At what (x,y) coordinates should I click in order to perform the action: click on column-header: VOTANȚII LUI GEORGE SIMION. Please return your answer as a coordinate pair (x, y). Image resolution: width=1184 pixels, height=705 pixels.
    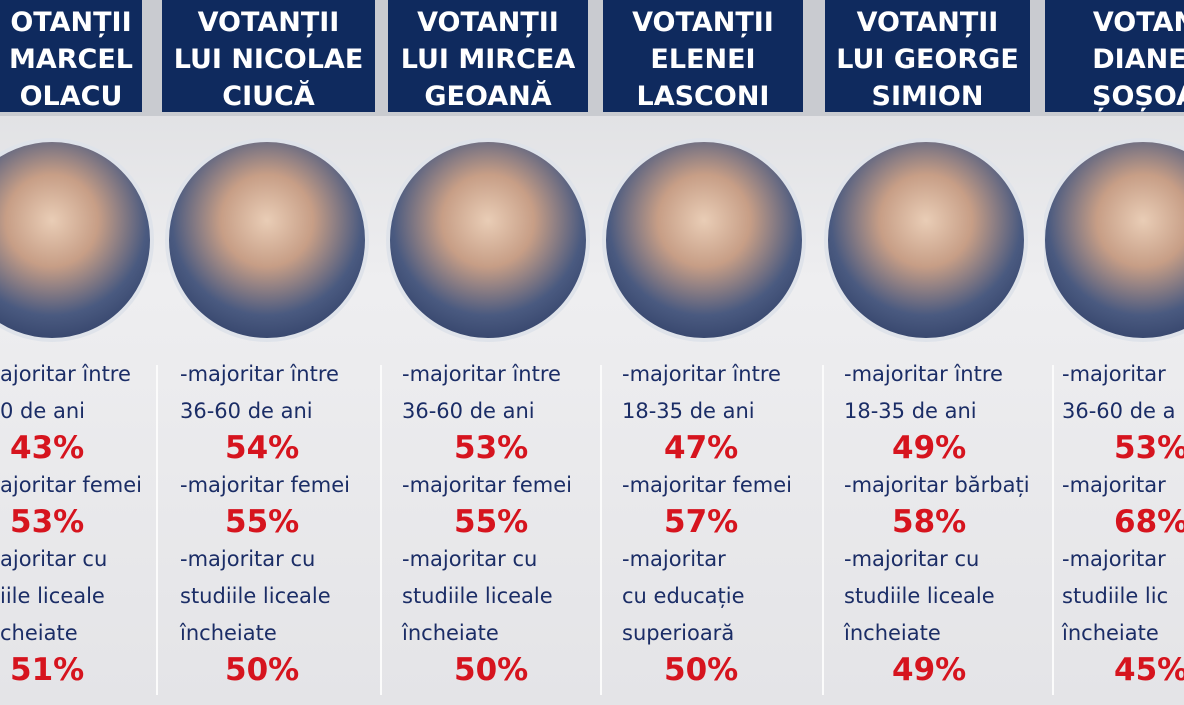
    Looking at the image, I should click on (927, 56).